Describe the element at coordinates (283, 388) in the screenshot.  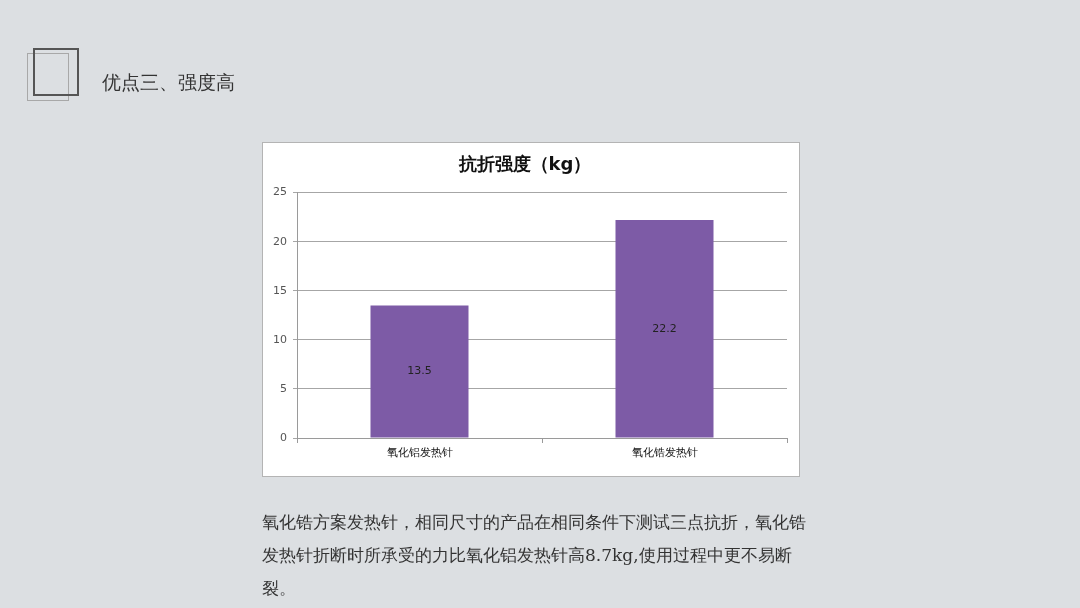
I see `y-tick-label: 5` at that location.